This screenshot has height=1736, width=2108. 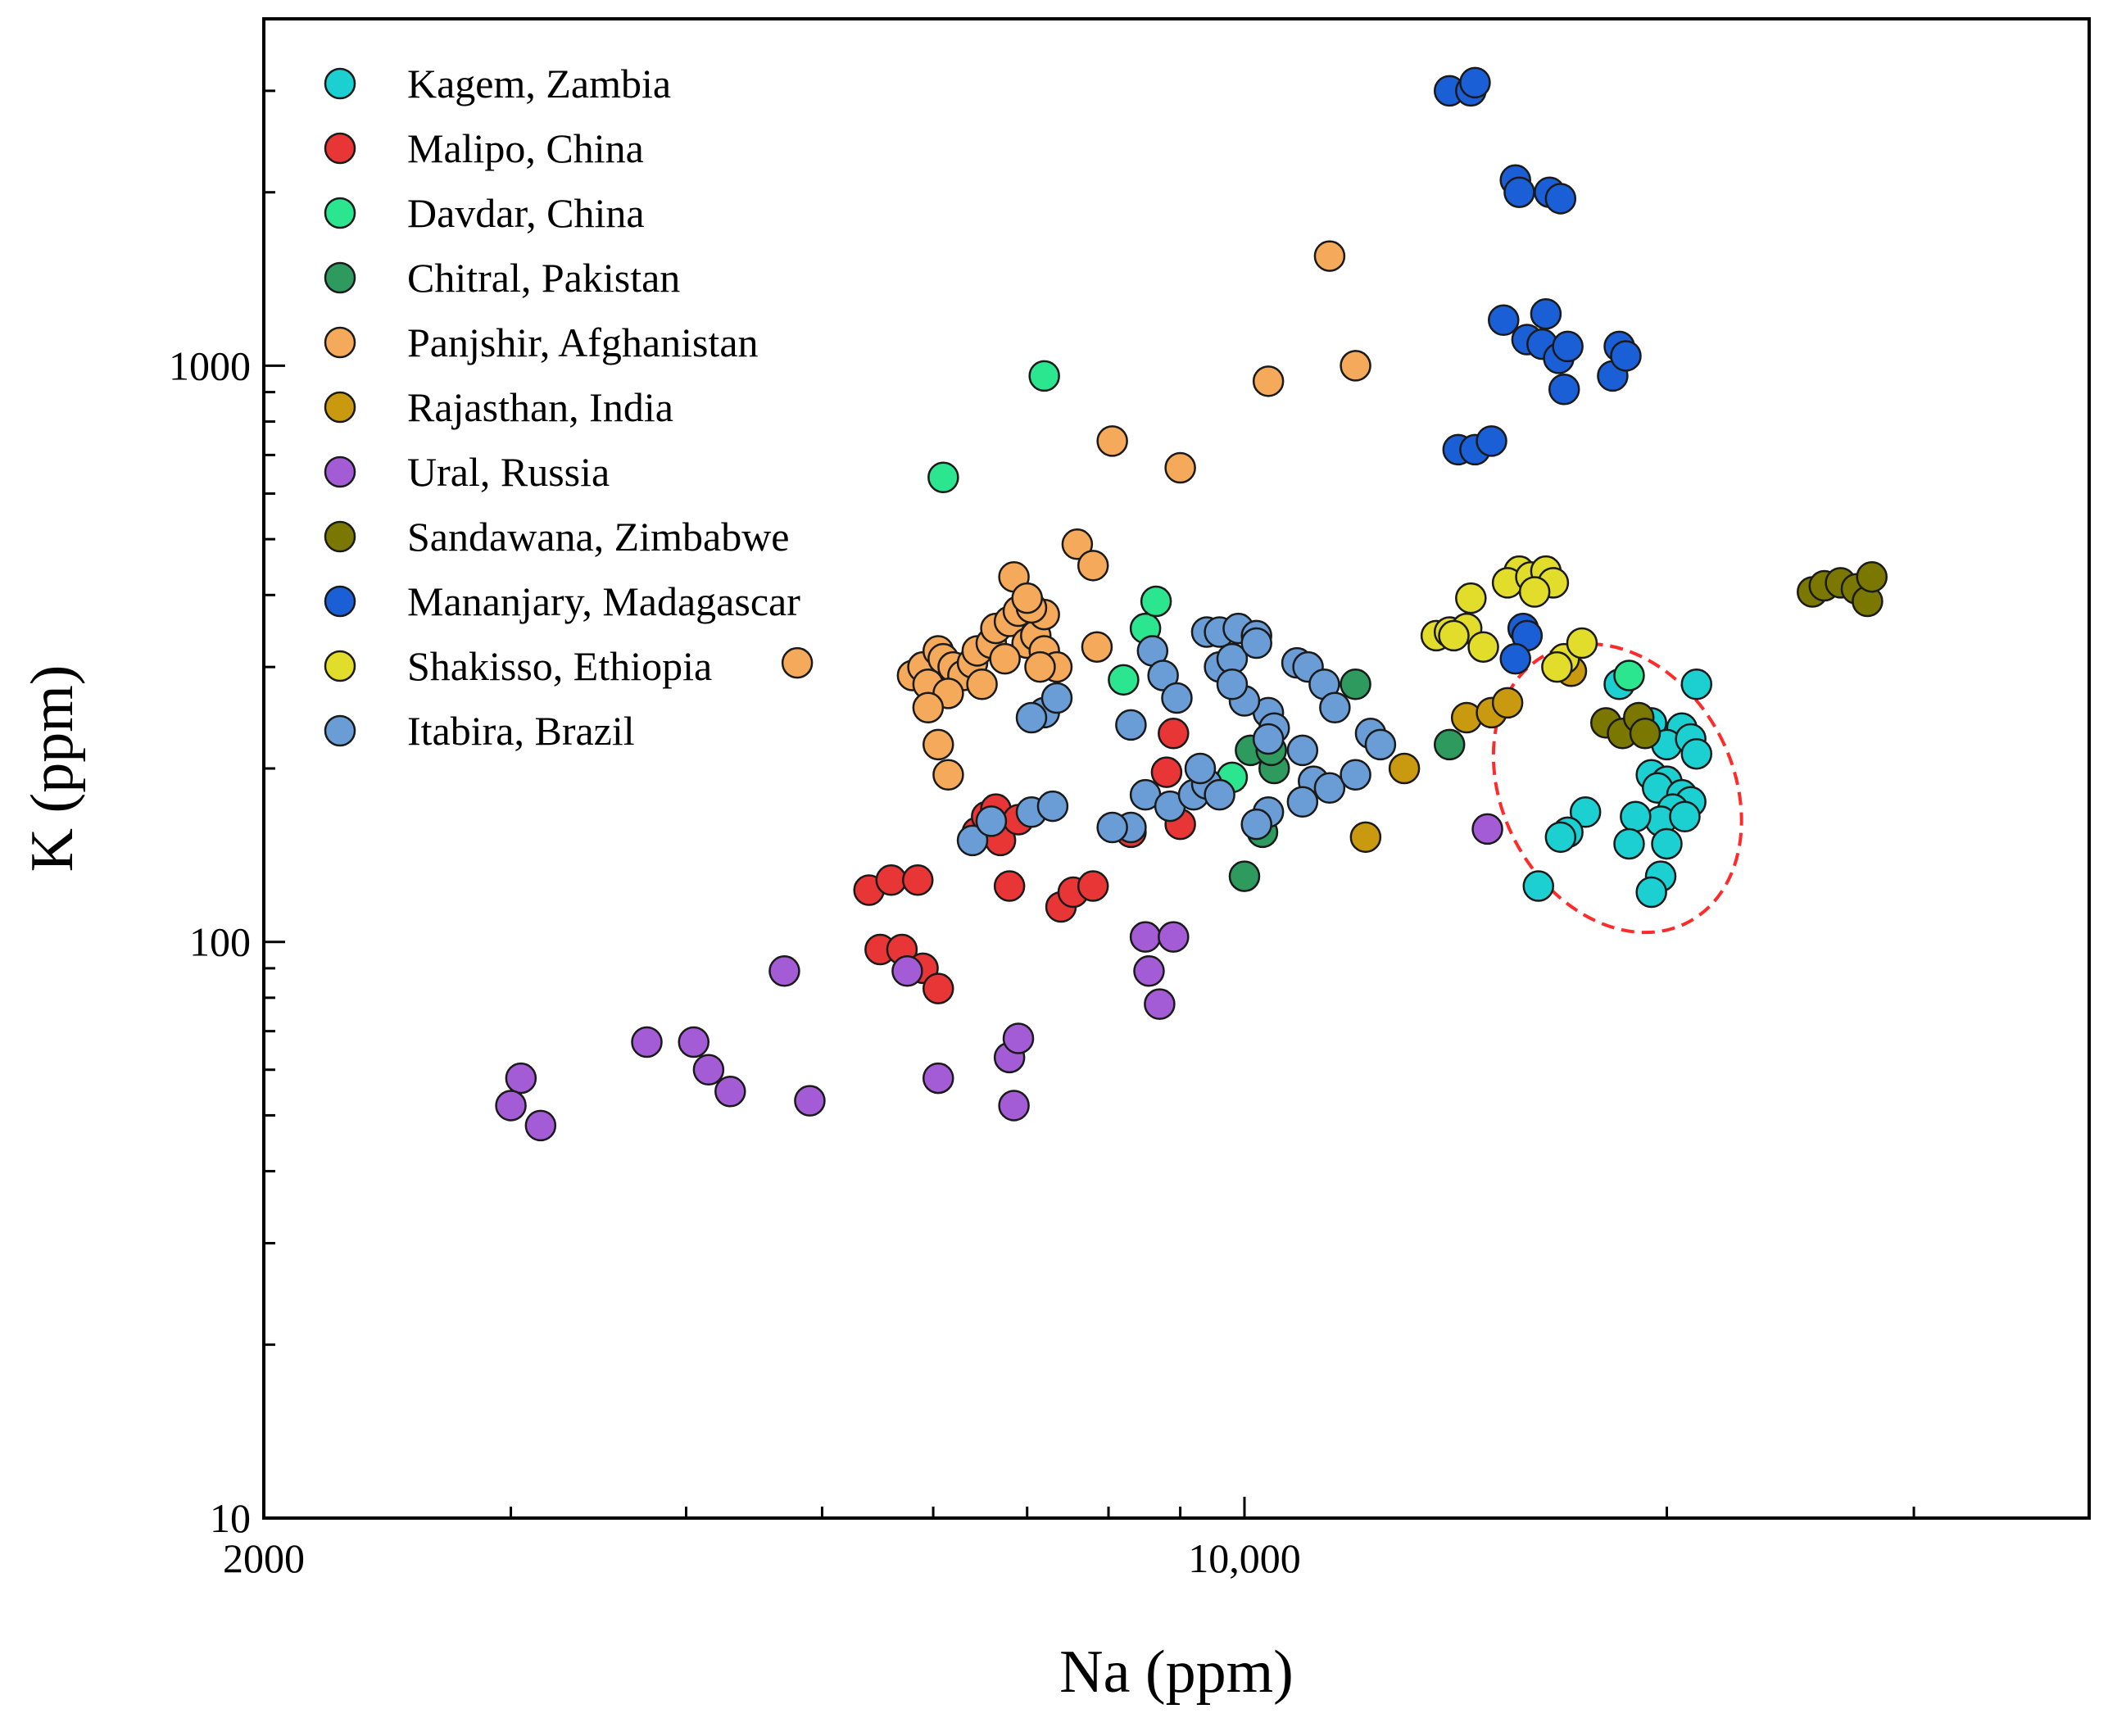 What do you see at coordinates (599, 537) in the screenshot?
I see `legend-label: Sandawana, Zimbabwe` at bounding box center [599, 537].